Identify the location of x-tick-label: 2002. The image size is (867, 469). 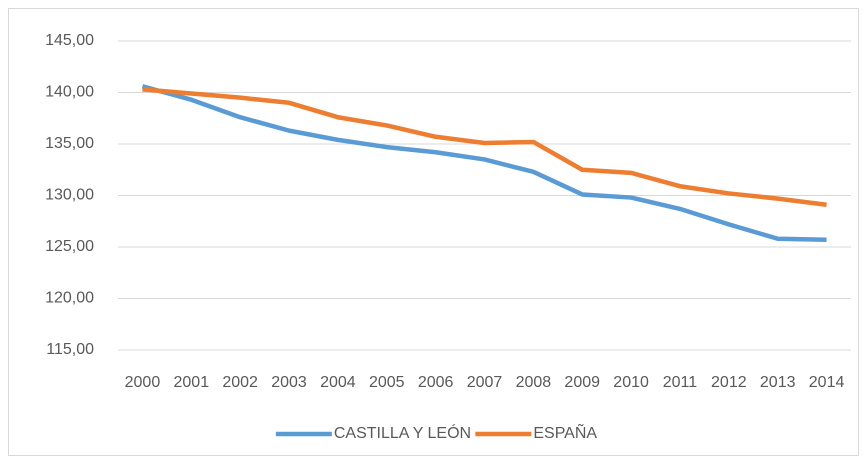
(240, 382).